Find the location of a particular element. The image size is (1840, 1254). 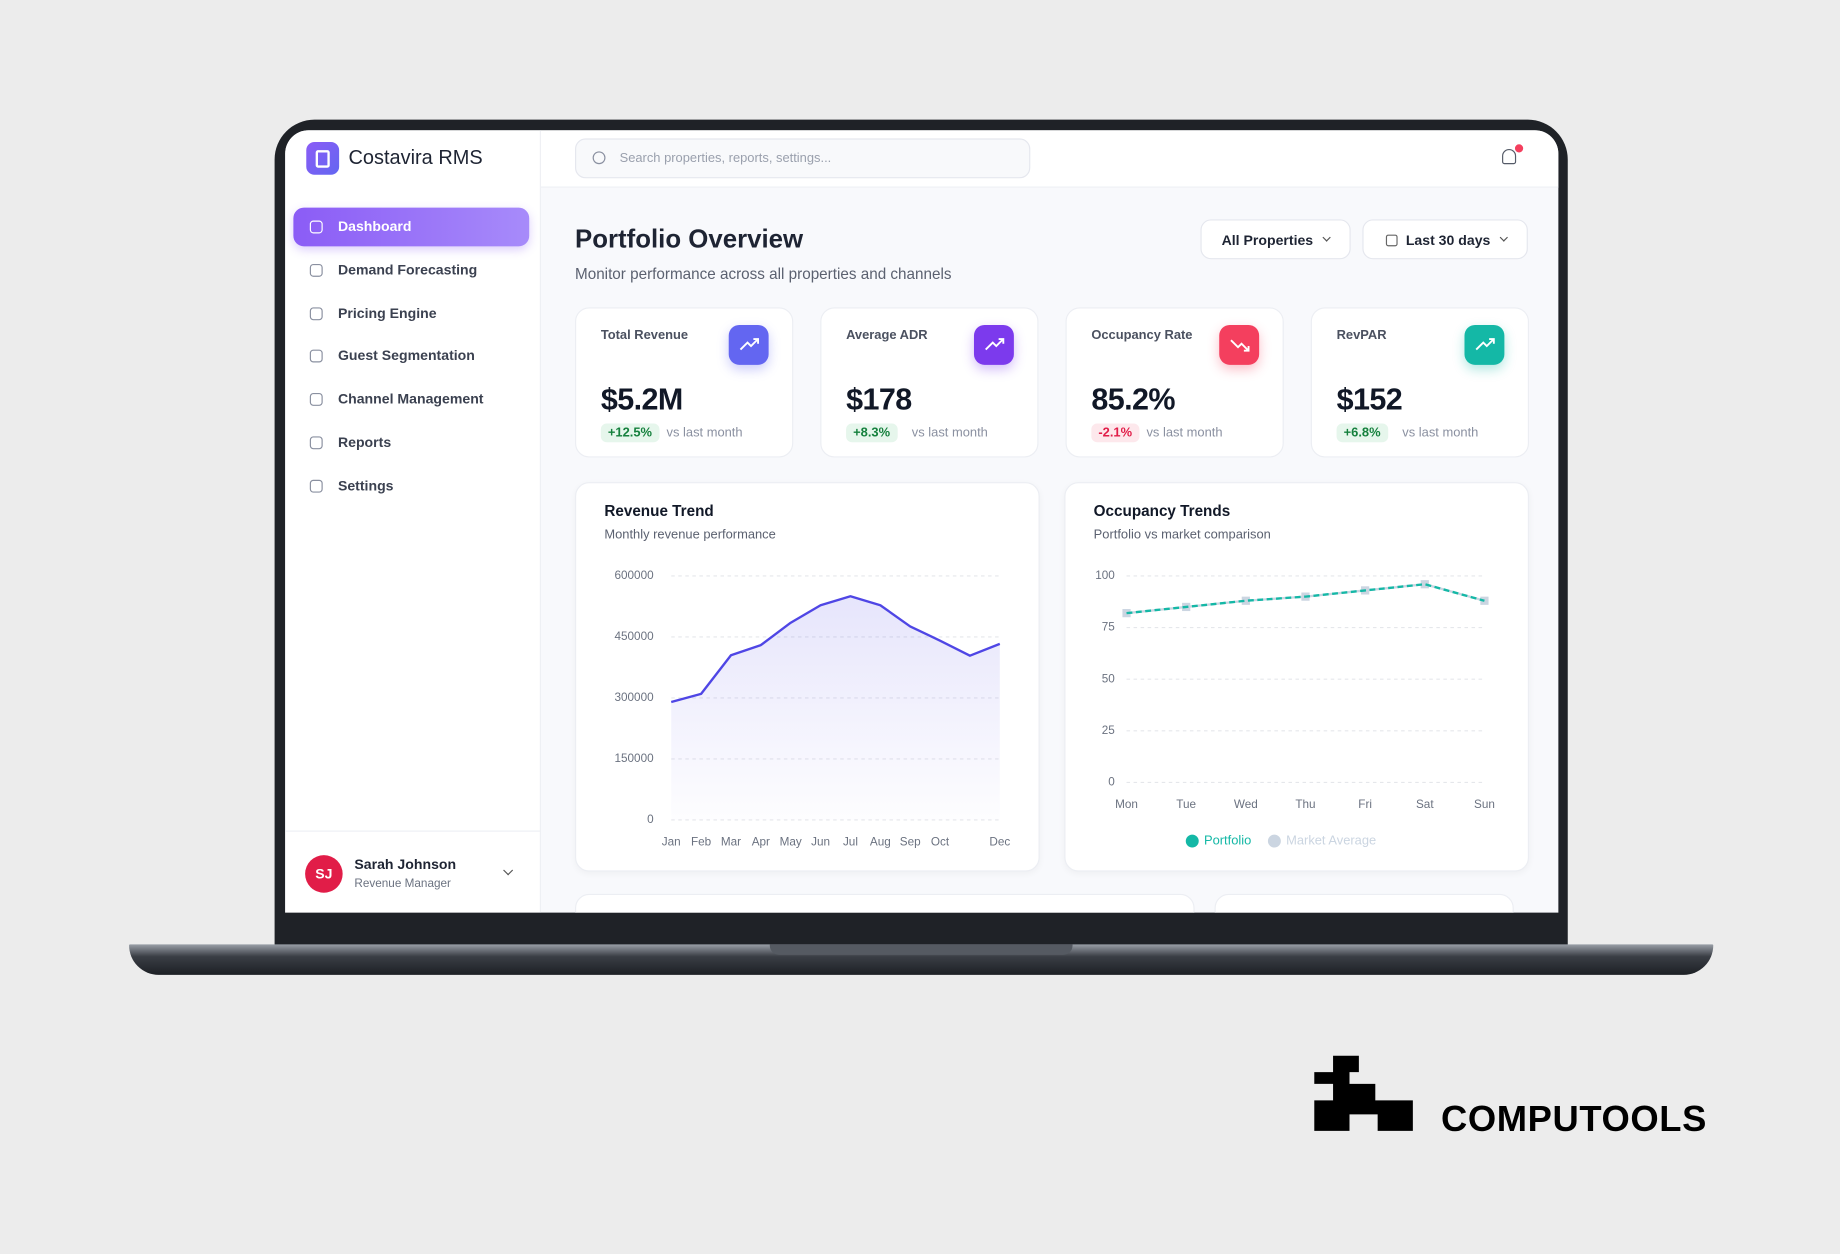

nav-item: Demand Forecasting is located at coordinates (411, 270).